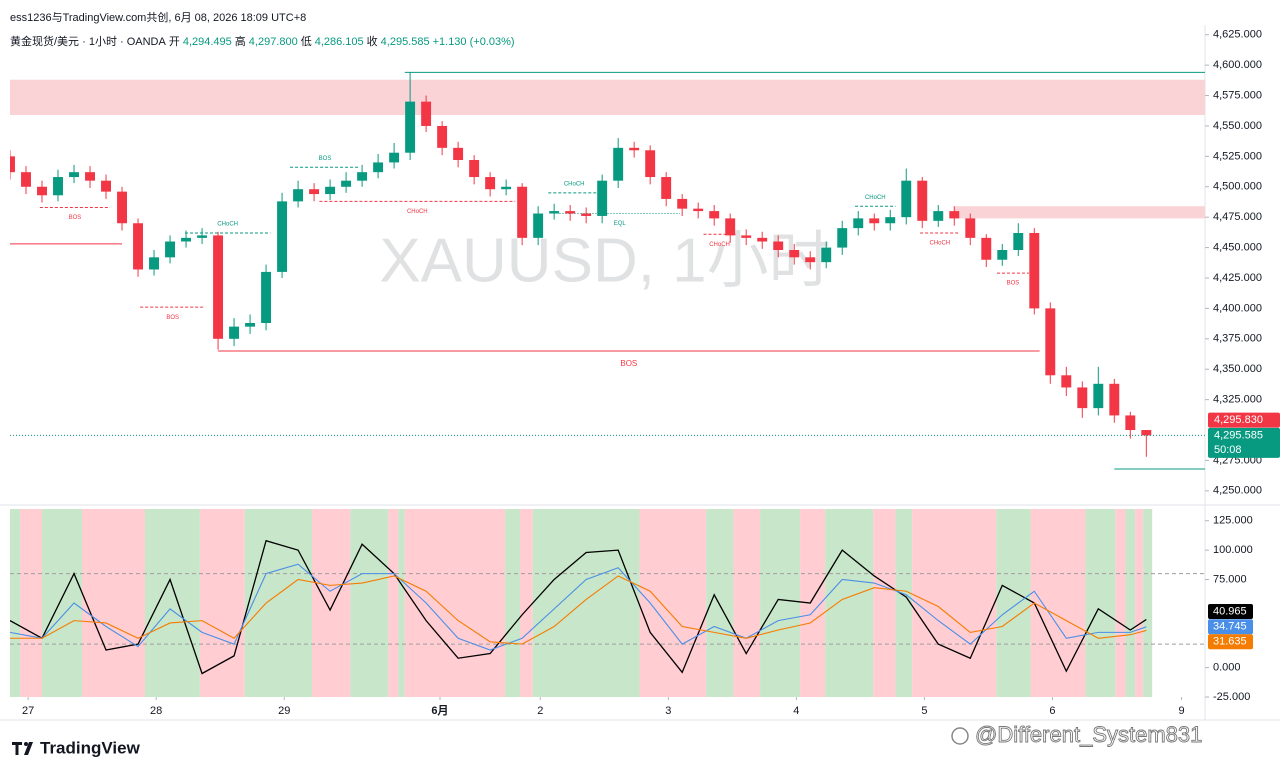 This screenshot has width=1280, height=776. Describe the element at coordinates (1228, 450) in the screenshot. I see `countdown: 50:08` at that location.